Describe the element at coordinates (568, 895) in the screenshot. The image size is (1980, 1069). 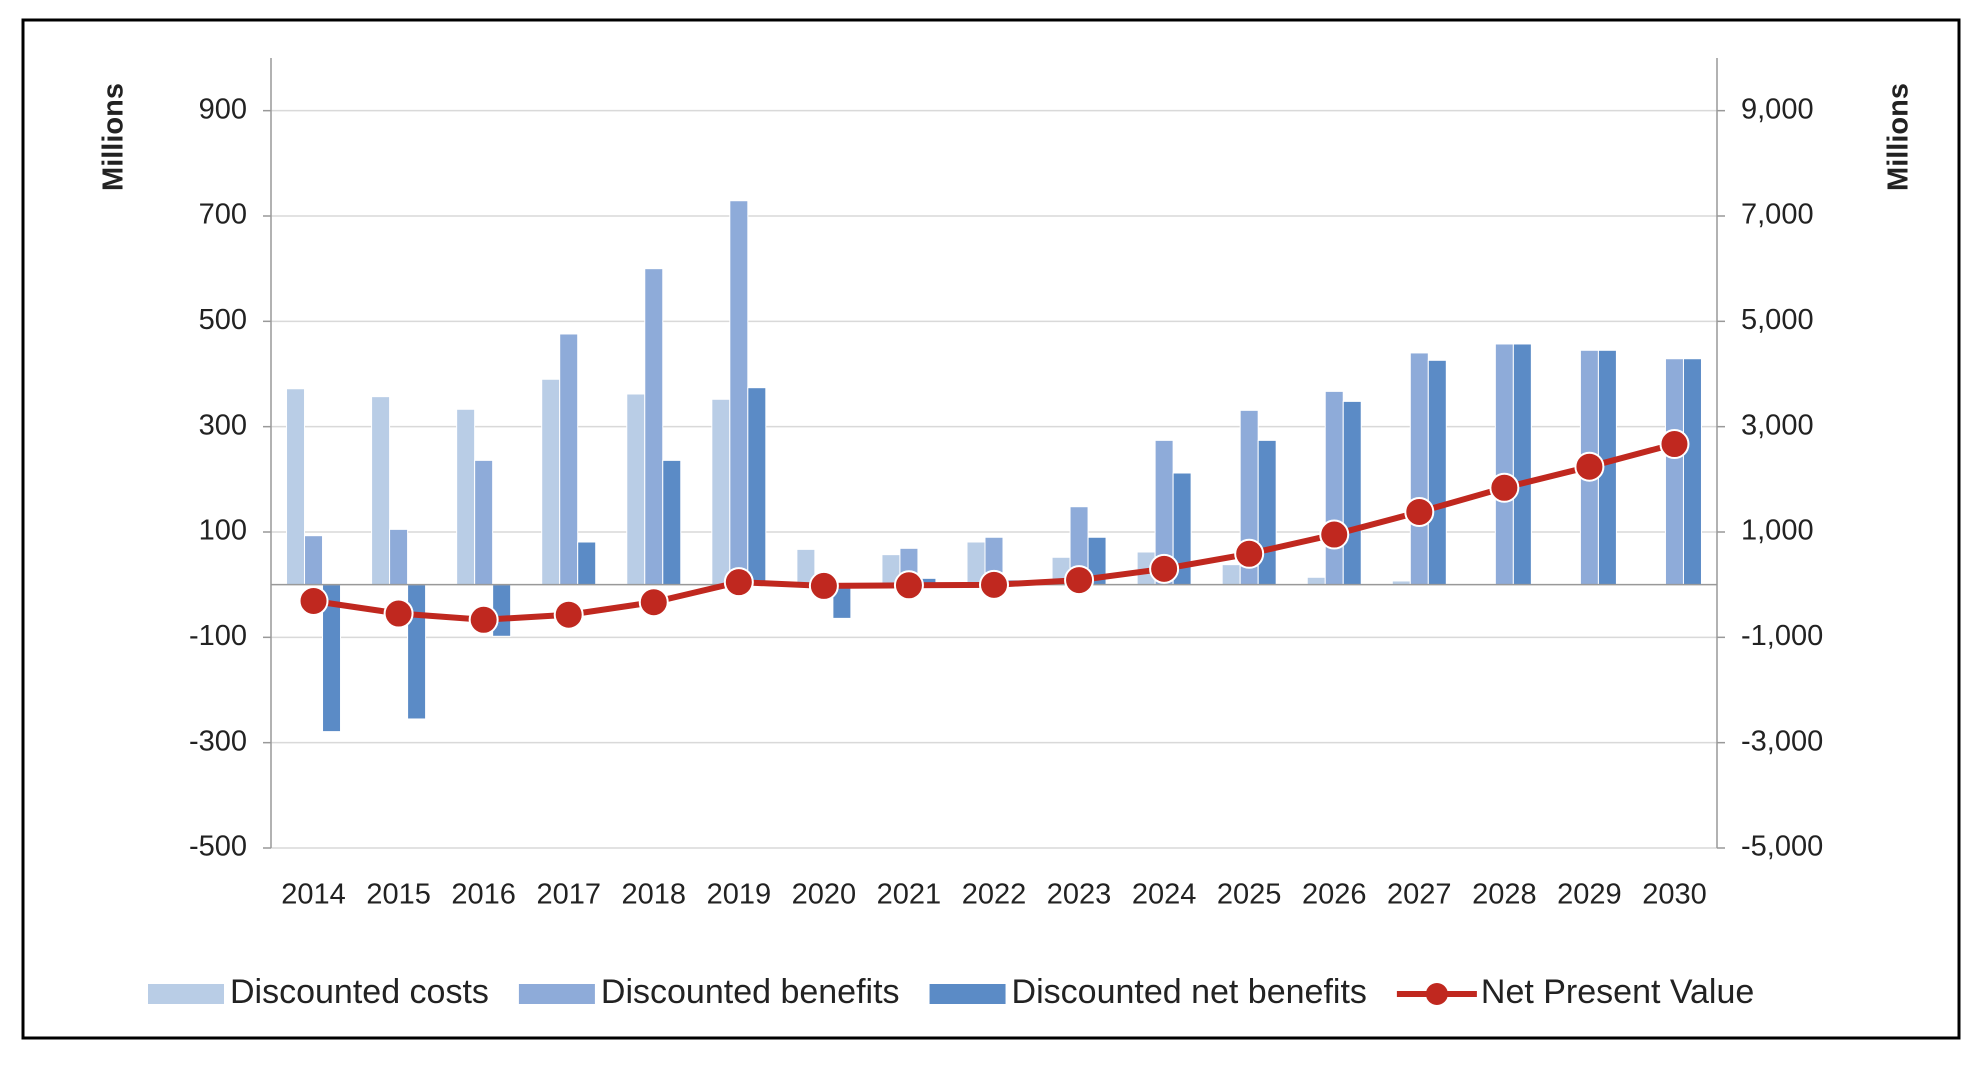
I see `x-tick-label: 2017` at that location.